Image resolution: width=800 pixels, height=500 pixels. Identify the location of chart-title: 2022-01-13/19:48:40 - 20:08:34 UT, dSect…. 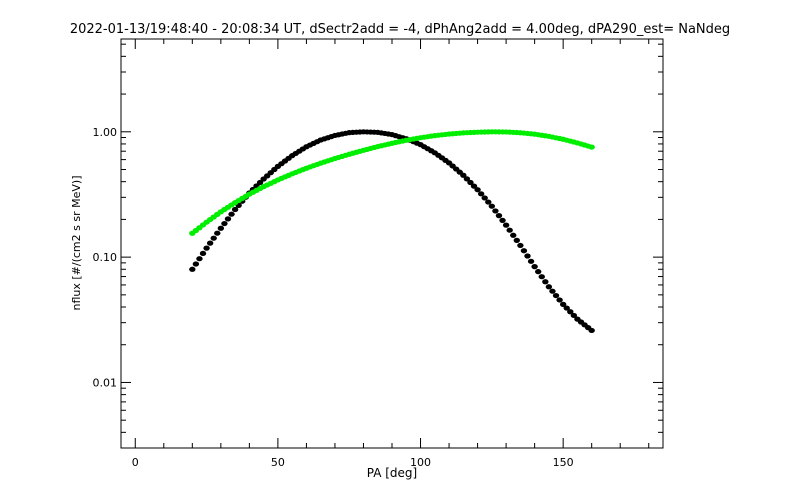
(400, 29).